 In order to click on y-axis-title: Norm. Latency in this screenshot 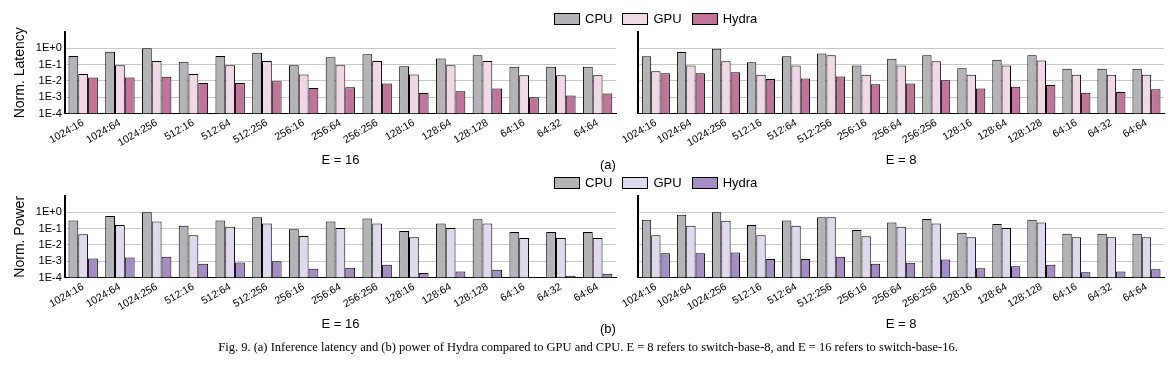, I will do `click(19, 73)`.